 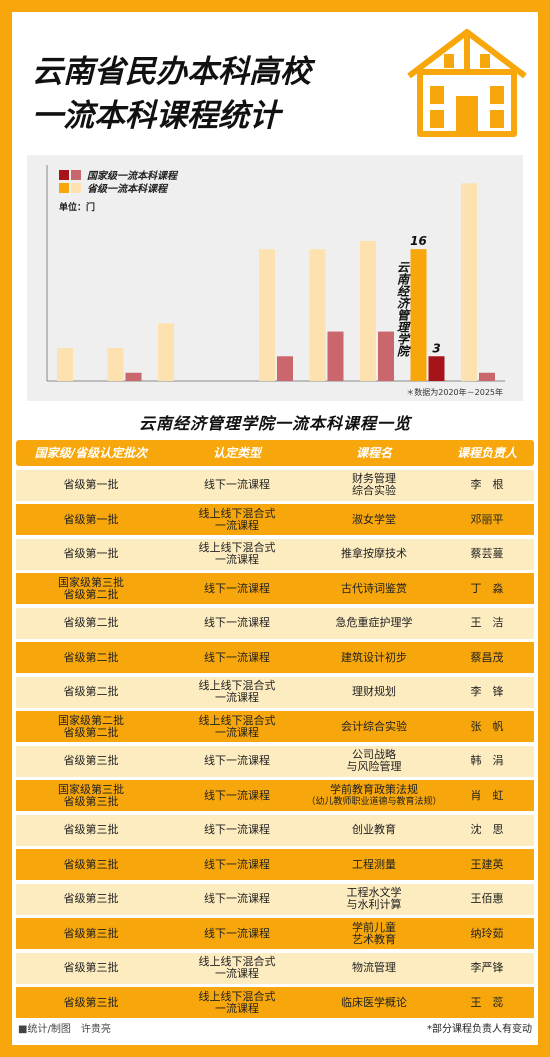 I want to click on table-header: 国家级/省级认定批次 认定类型 课程名 课程负责人, so click(x=275, y=453).